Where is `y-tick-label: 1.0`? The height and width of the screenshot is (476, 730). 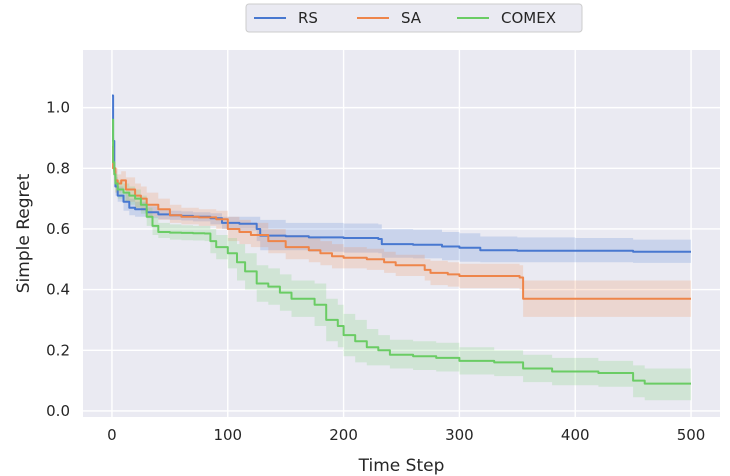 y-tick-label: 1.0 is located at coordinates (58, 108).